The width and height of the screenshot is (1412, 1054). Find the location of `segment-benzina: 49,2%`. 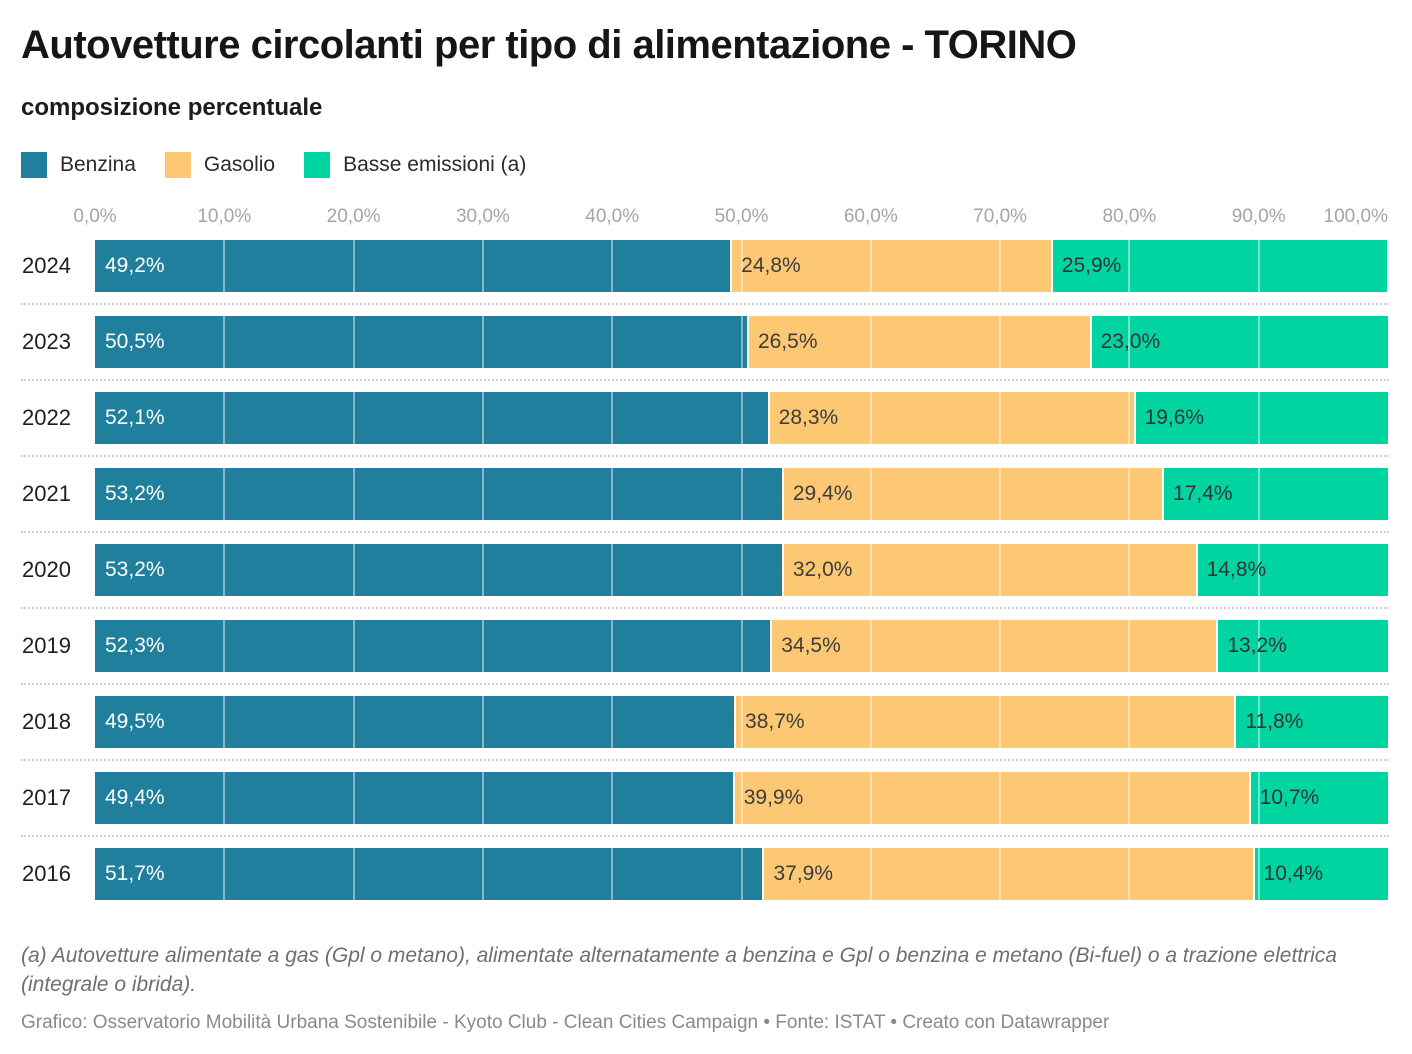

segment-benzina: 49,2% is located at coordinates (413, 266).